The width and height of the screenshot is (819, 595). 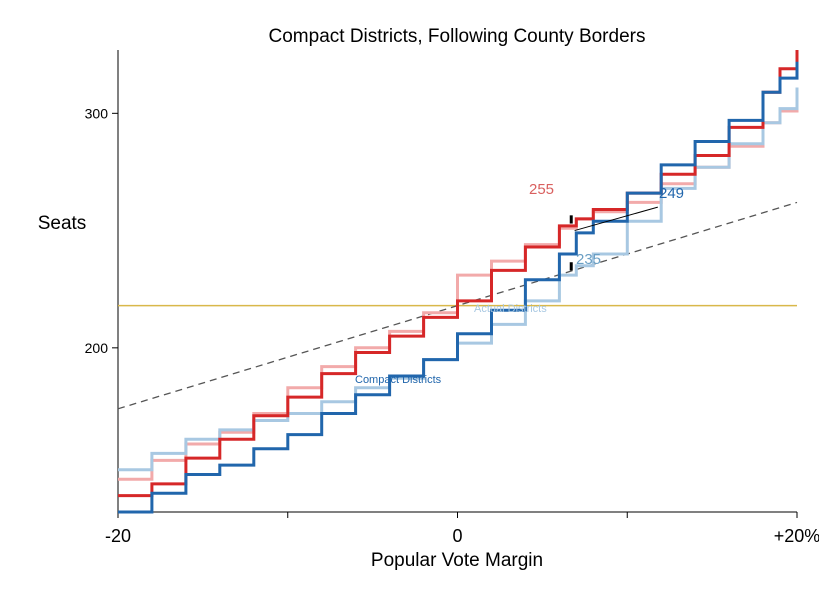 What do you see at coordinates (457, 536) in the screenshot?
I see `x-tick-label: 0` at bounding box center [457, 536].